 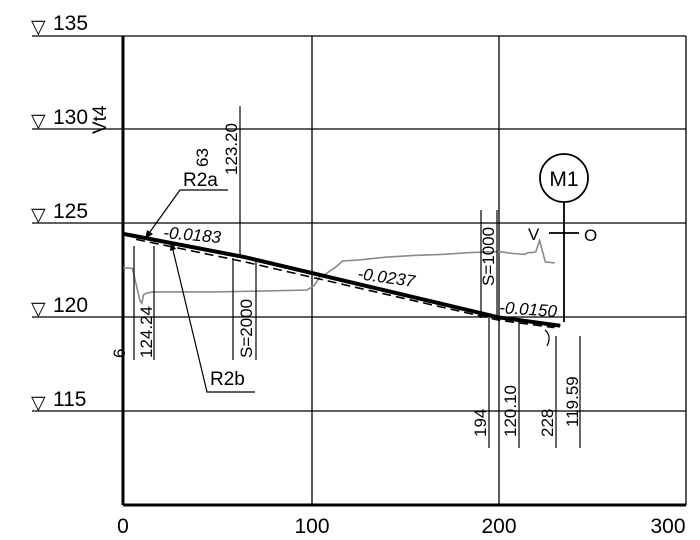 What do you see at coordinates (173, 246) in the screenshot?
I see `branch-r2b-arrowhead` at bounding box center [173, 246].